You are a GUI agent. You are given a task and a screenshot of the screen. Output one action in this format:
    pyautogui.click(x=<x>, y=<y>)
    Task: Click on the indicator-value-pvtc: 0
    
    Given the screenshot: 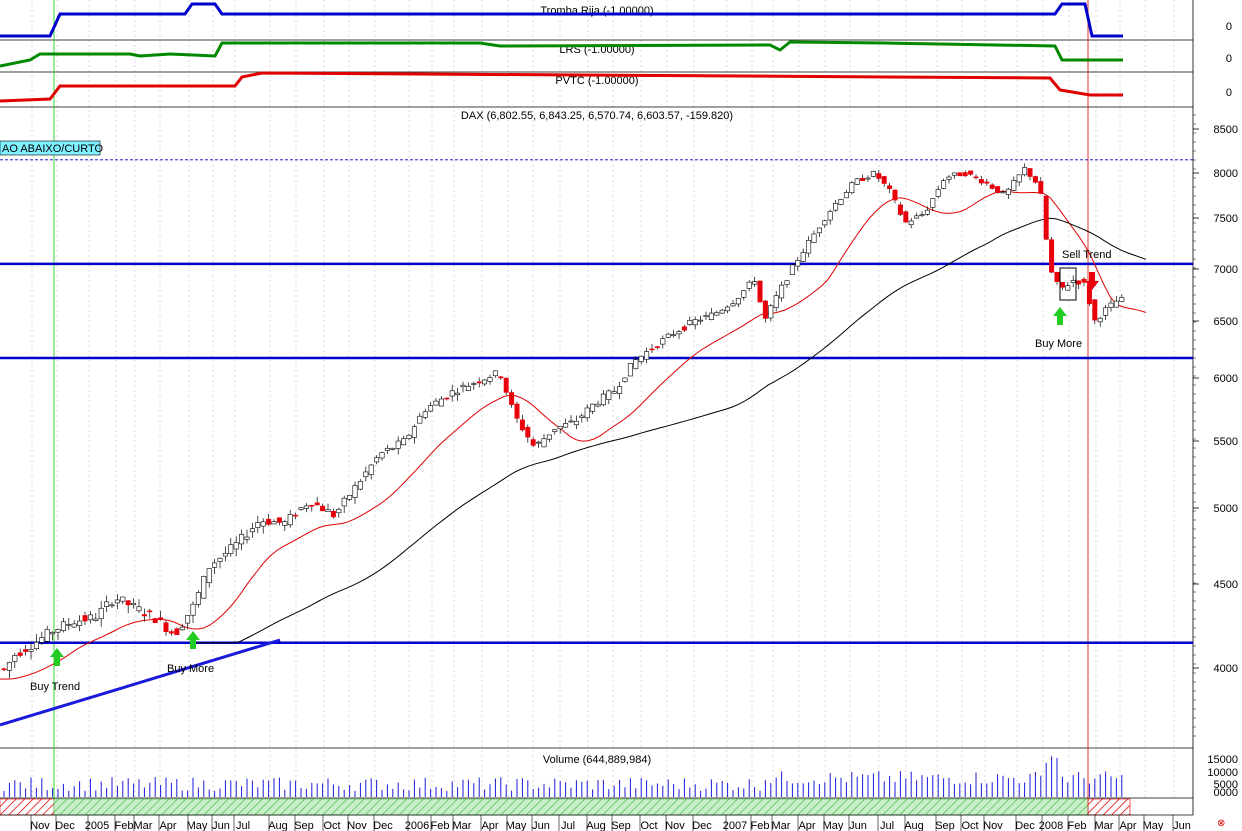 What is the action you would take?
    pyautogui.click(x=1229, y=93)
    